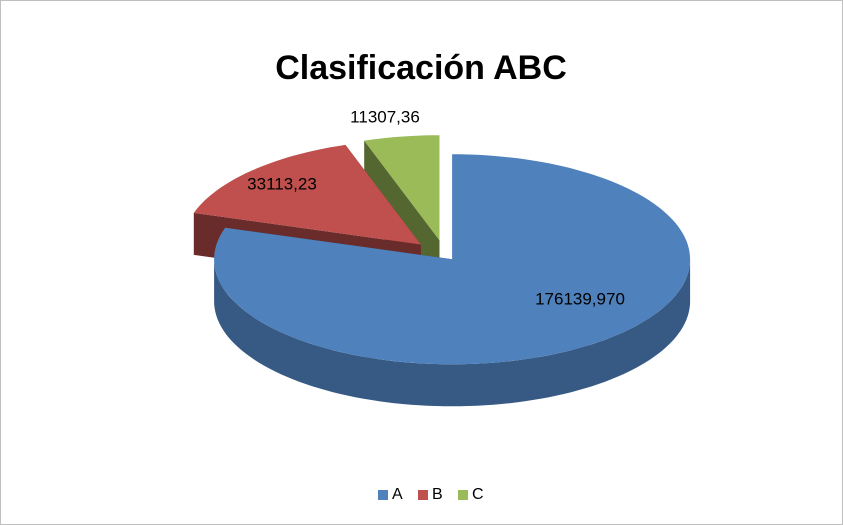 Image resolution: width=843 pixels, height=525 pixels. I want to click on chart-title: Clasificación ABC, so click(421, 68).